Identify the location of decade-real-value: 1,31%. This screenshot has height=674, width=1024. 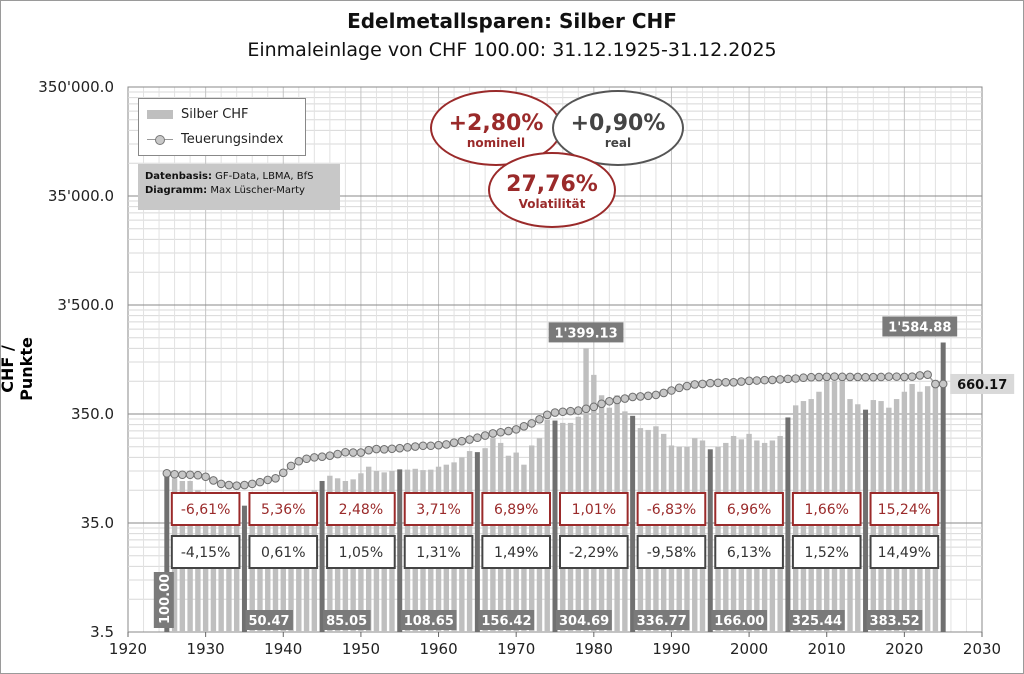
(438, 553).